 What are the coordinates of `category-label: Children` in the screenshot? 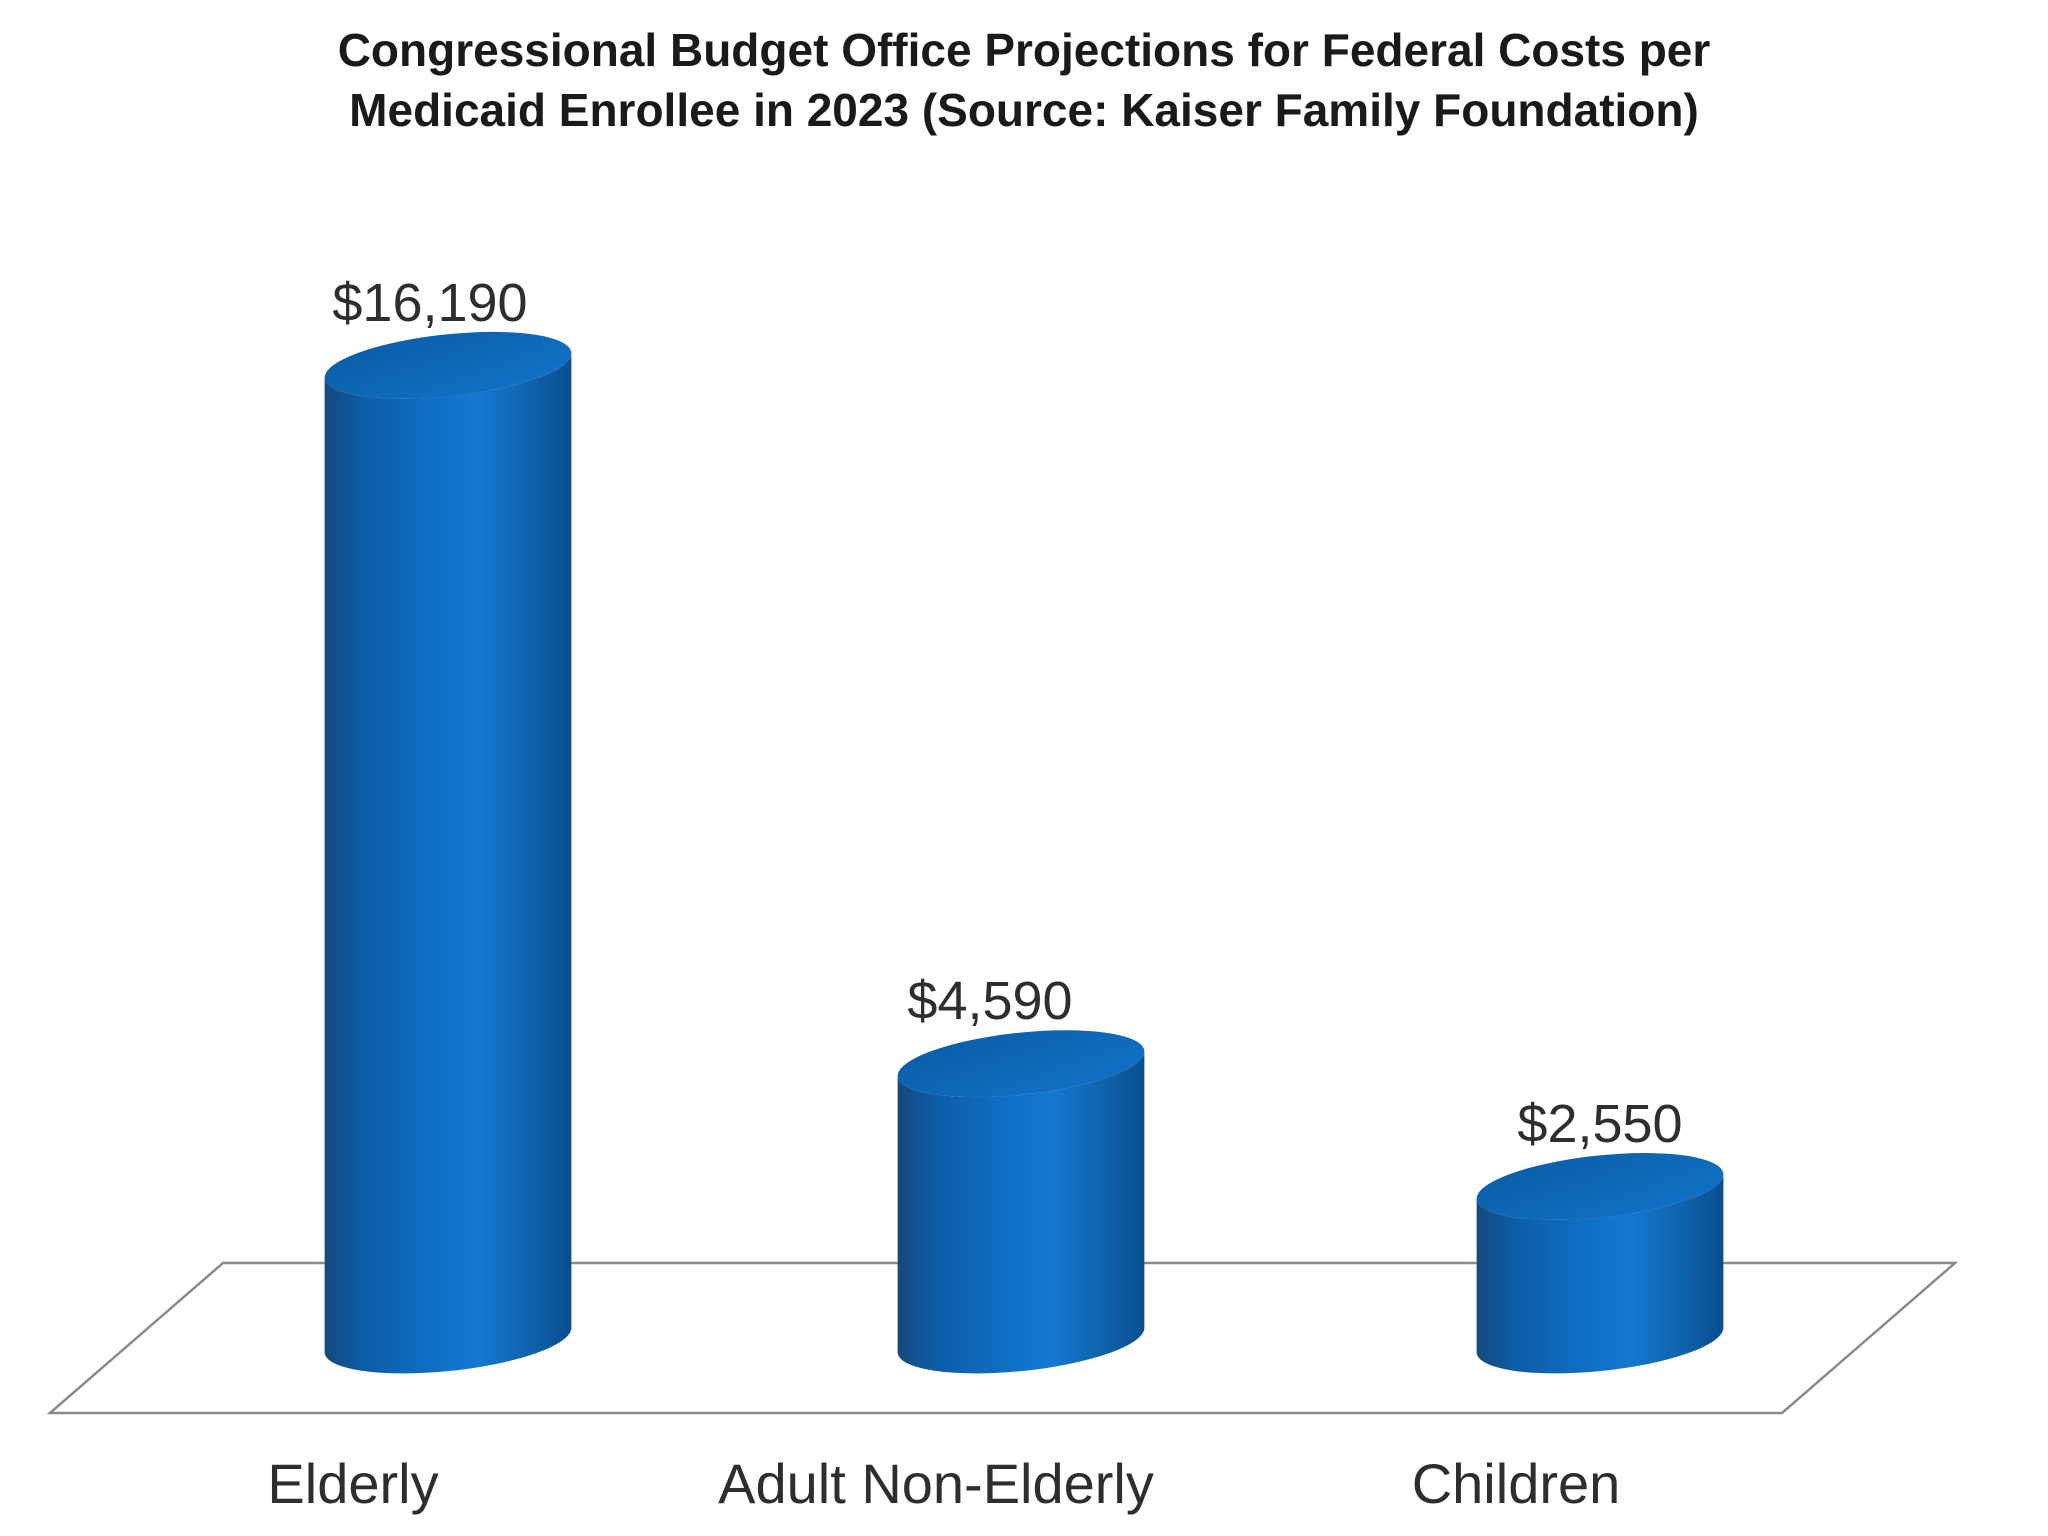 It's located at (1516, 1483).